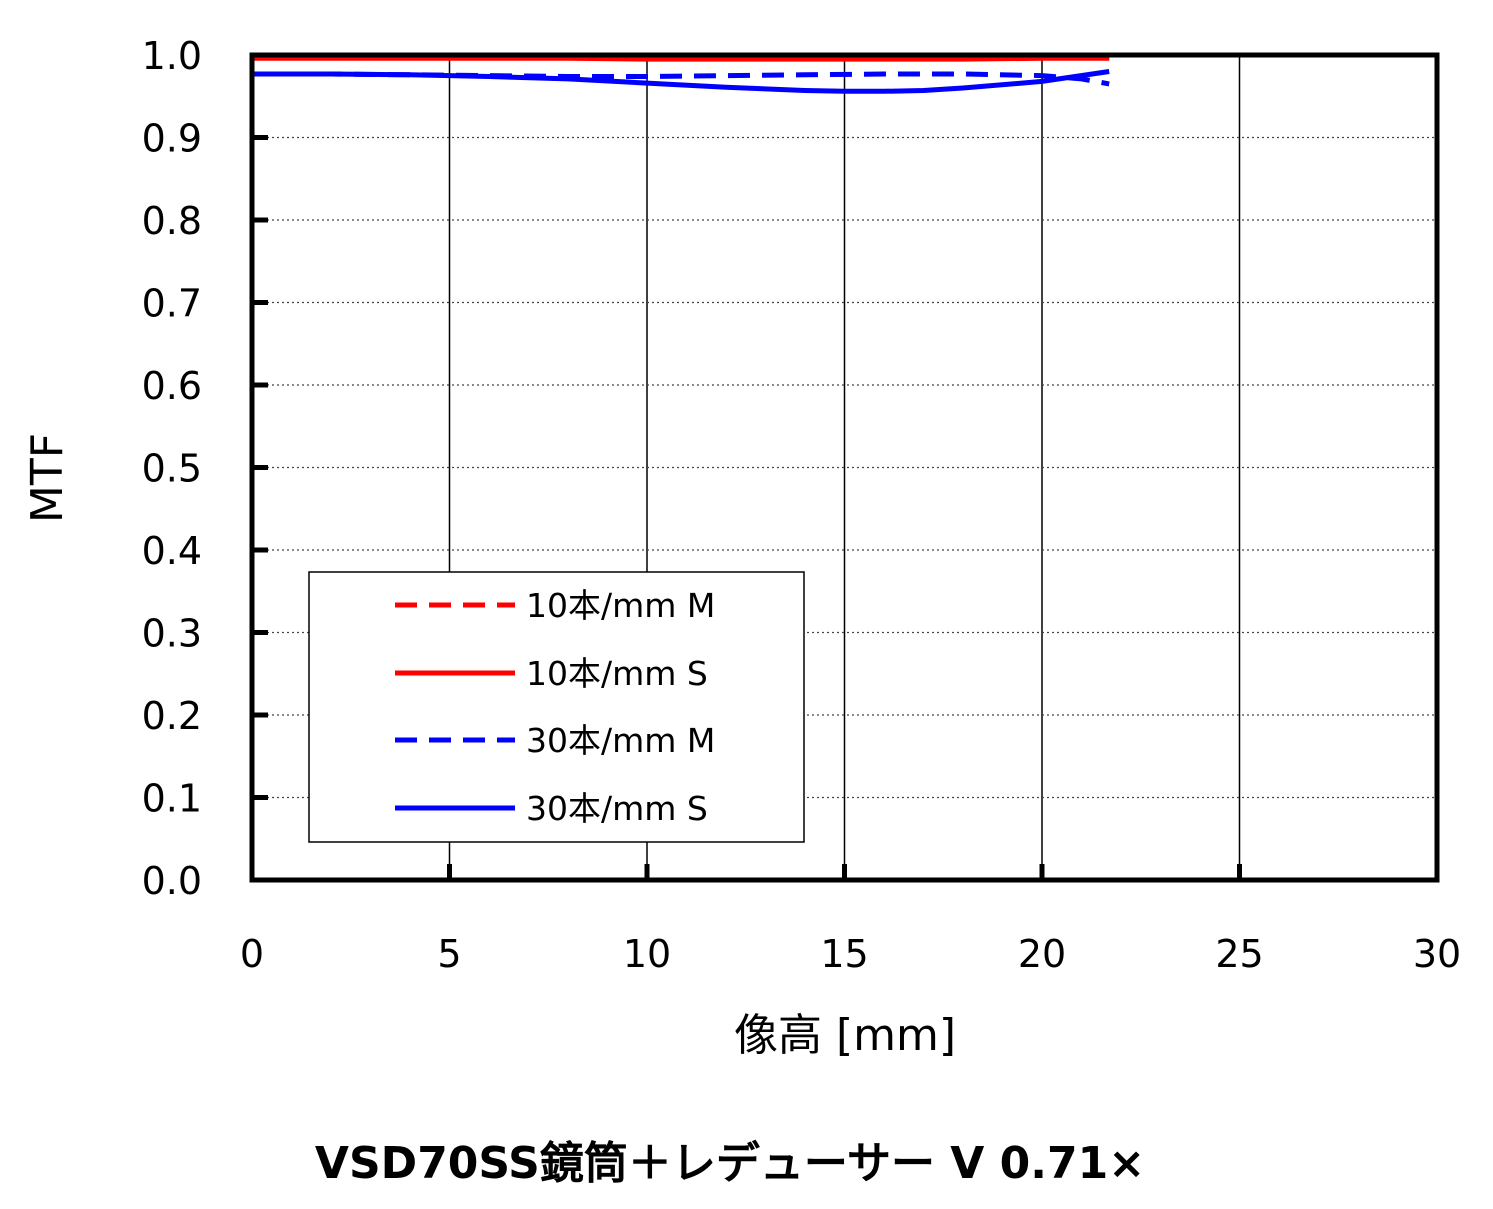  Describe the element at coordinates (617, 808) in the screenshot. I see `legend-label: 30本/mm S` at that location.